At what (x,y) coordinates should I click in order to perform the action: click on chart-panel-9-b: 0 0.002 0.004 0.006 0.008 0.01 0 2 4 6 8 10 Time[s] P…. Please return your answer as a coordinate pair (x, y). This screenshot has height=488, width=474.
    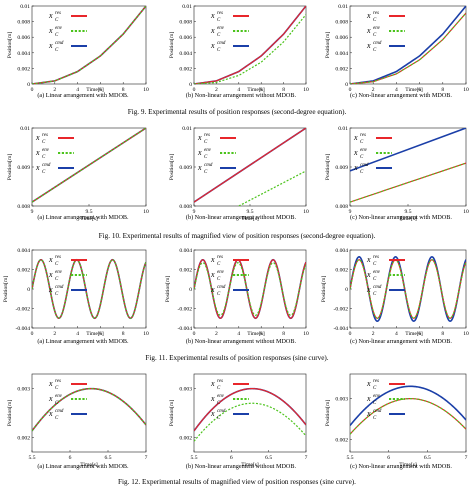
    Looking at the image, I should click on (239, 48).